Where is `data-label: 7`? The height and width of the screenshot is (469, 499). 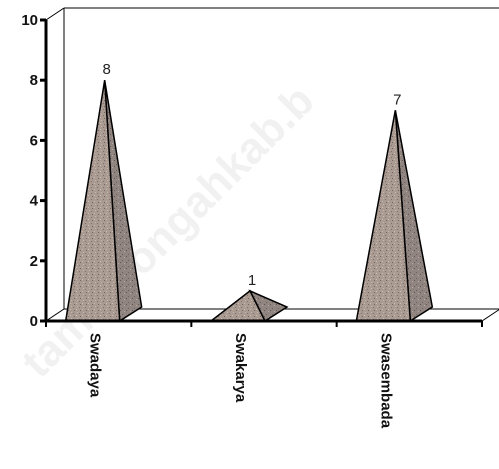
data-label: 7 is located at coordinates (397, 99).